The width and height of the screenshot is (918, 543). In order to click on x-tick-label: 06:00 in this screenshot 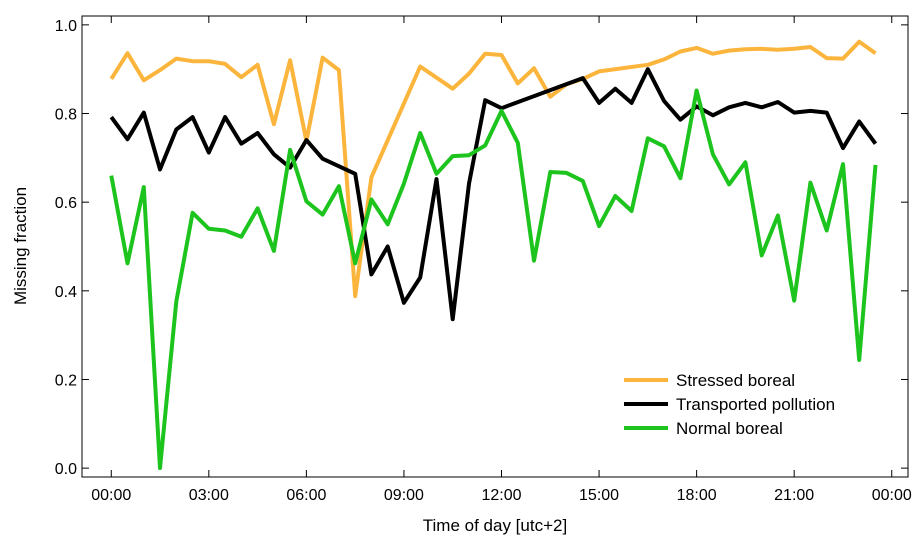, I will do `click(306, 495)`.